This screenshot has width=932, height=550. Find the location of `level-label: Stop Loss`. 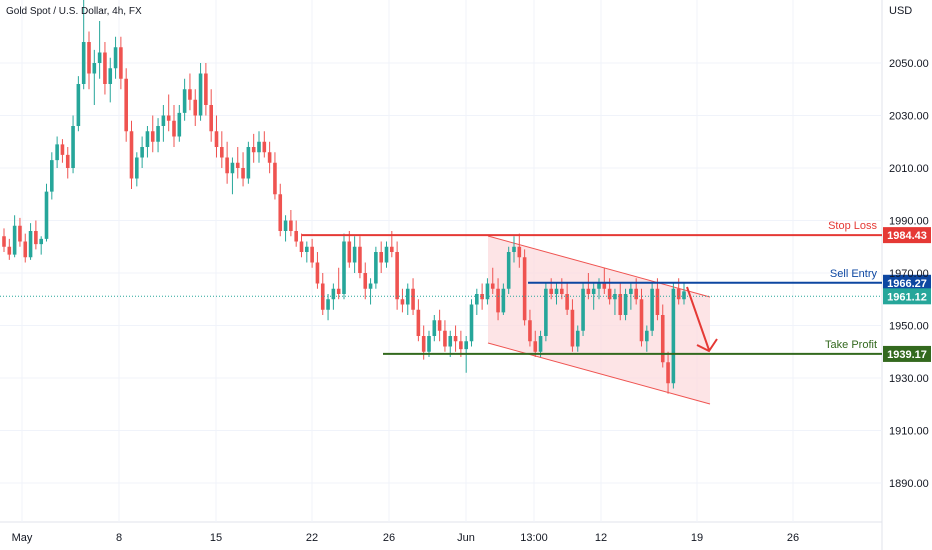

level-label: Stop Loss is located at coordinates (852, 226).